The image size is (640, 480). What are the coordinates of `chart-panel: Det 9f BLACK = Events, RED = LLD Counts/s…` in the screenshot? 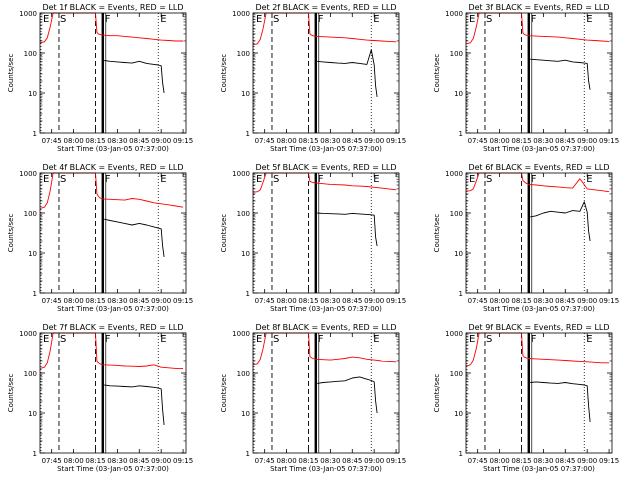 It's located at (526, 398).